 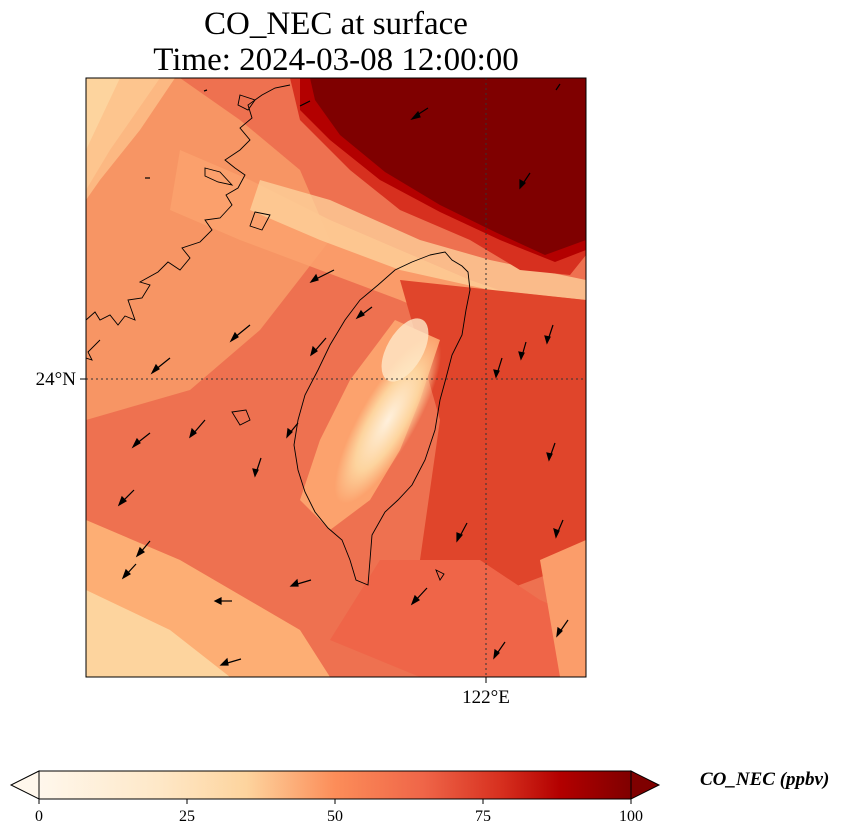 I want to click on colorbar: 0 25 50 75 100, so click(x=335, y=797).